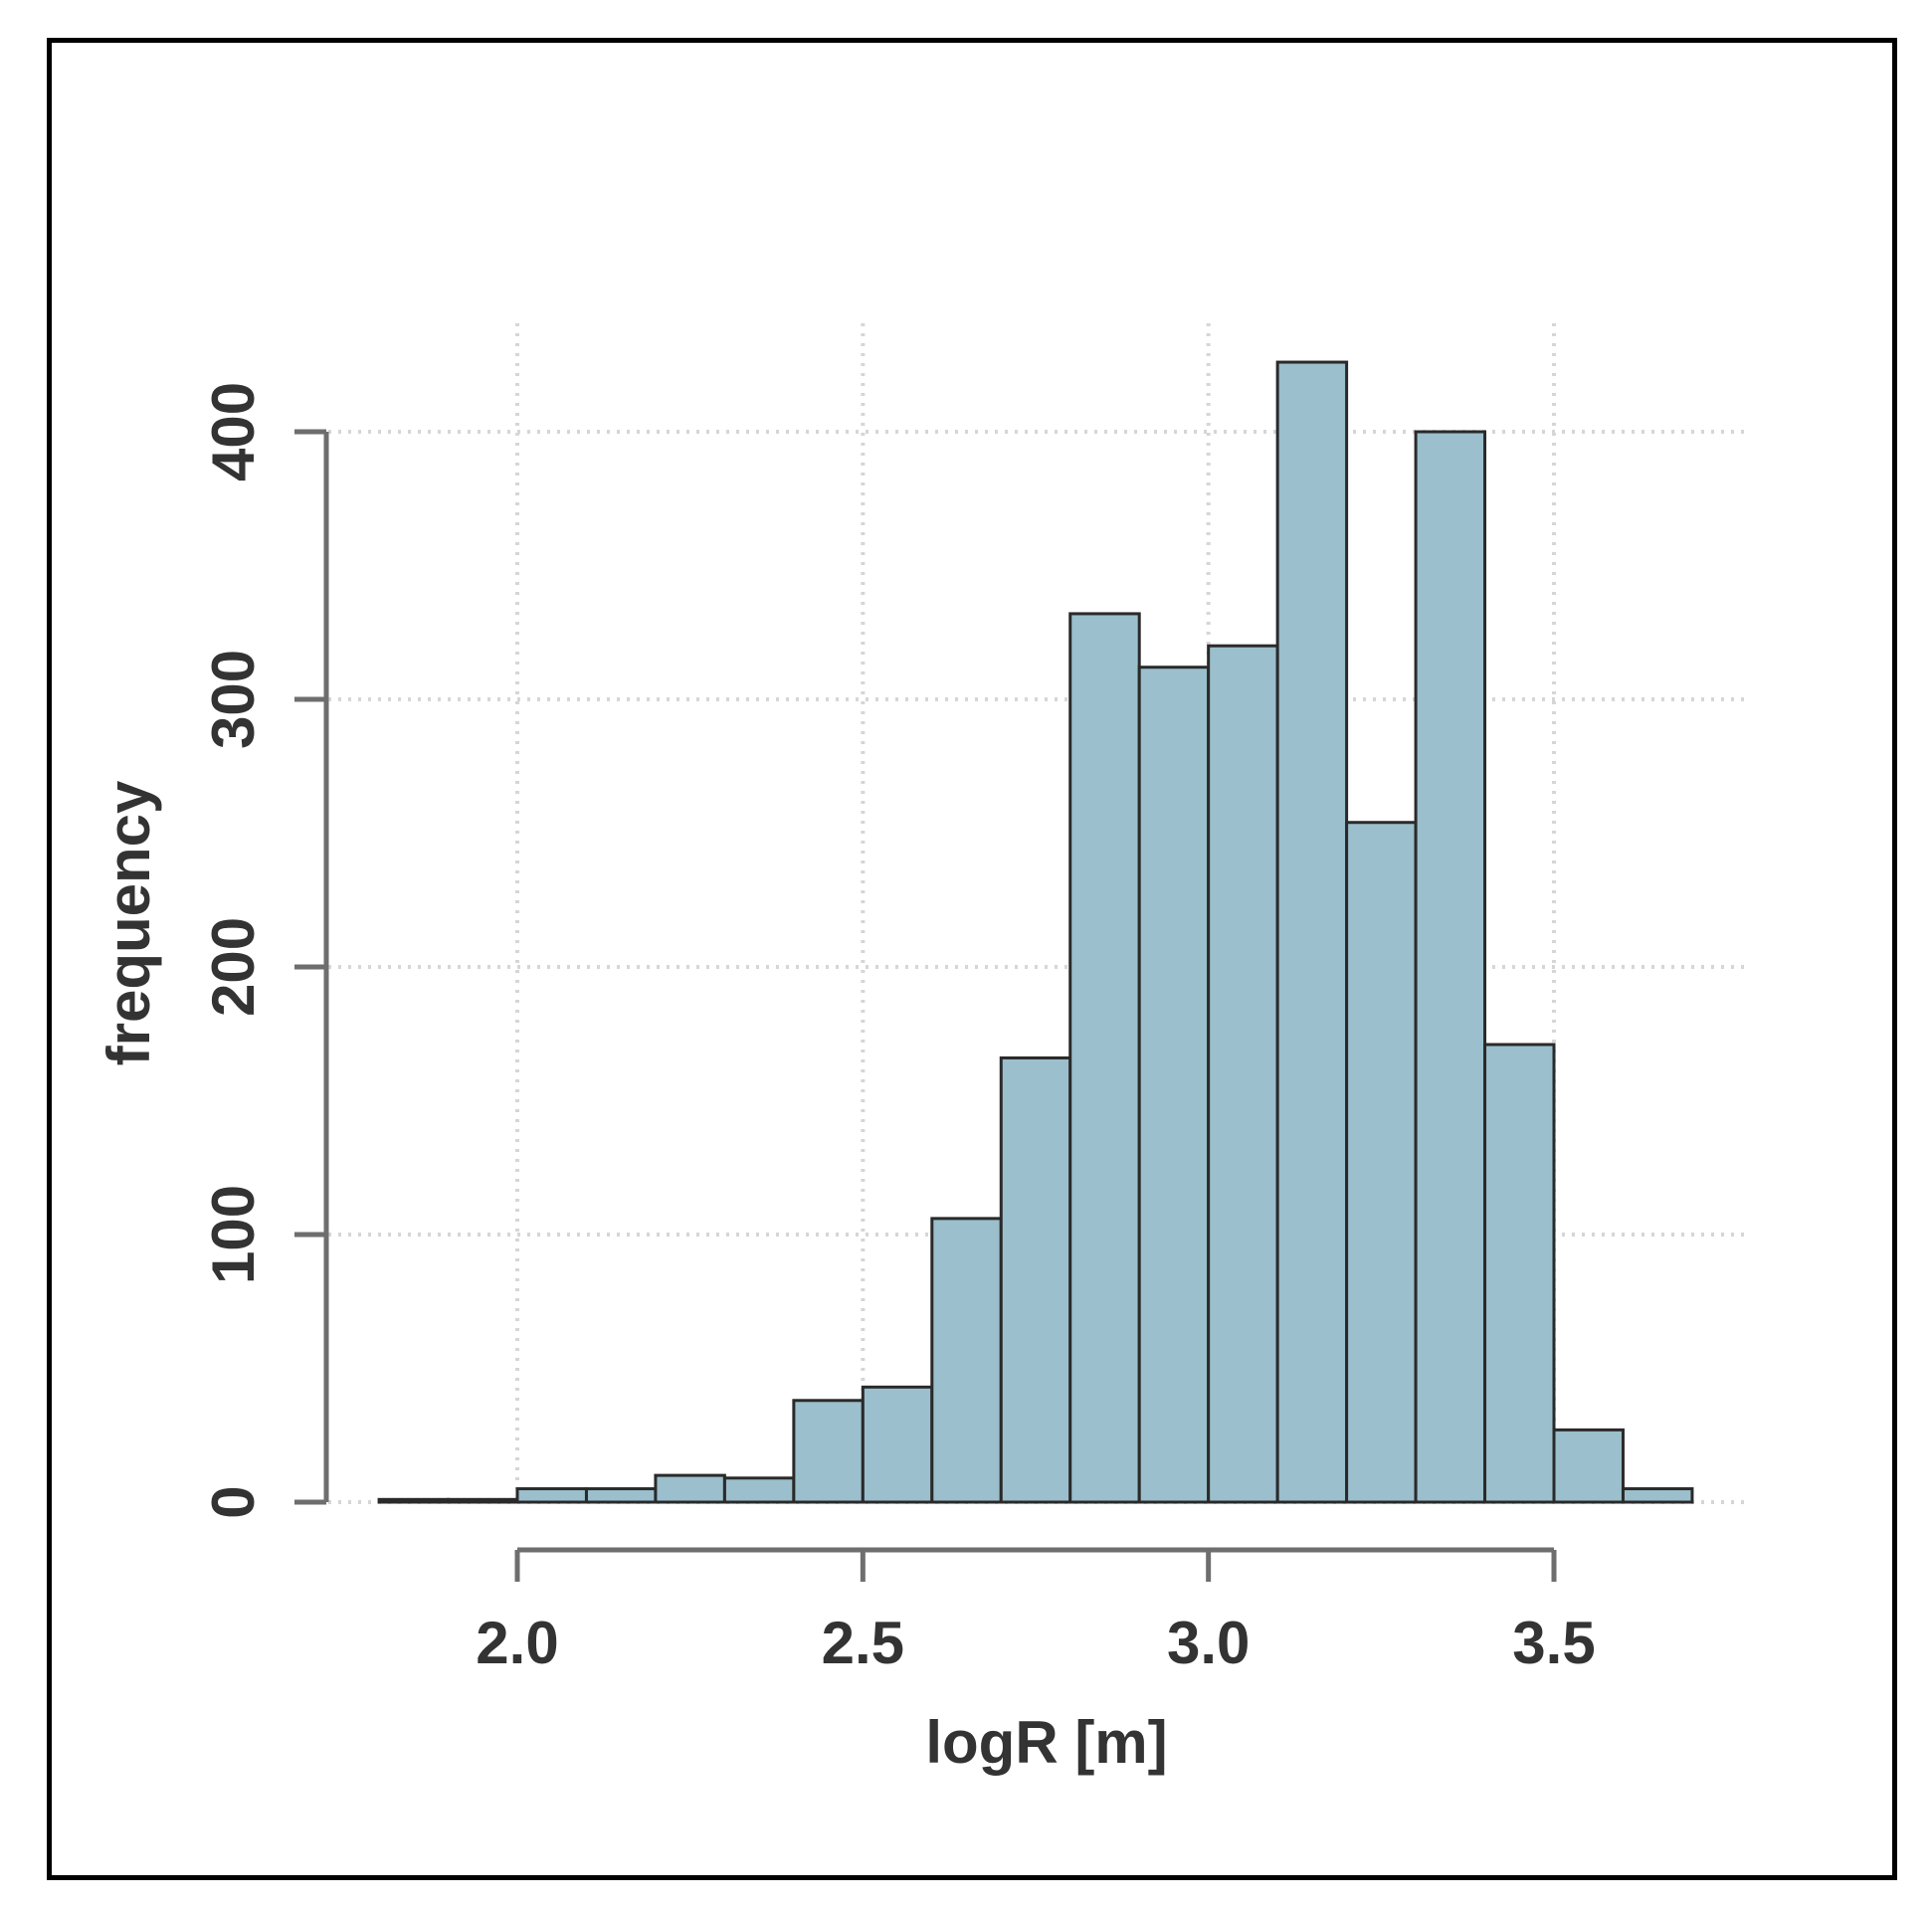 Image resolution: width=1932 pixels, height=1911 pixels. I want to click on x-tick-label: 2.0, so click(517, 1643).